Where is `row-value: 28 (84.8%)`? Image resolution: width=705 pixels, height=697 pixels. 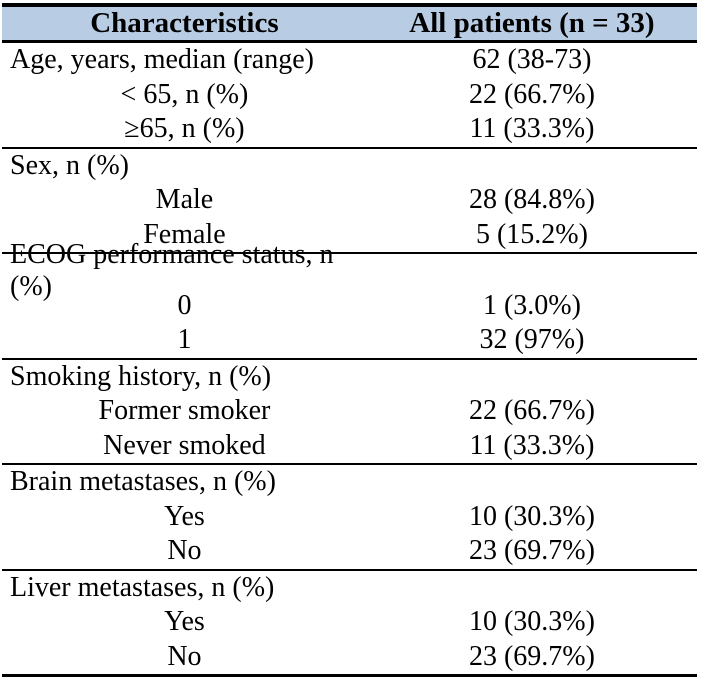 row-value: 28 (84.8%) is located at coordinates (531, 200).